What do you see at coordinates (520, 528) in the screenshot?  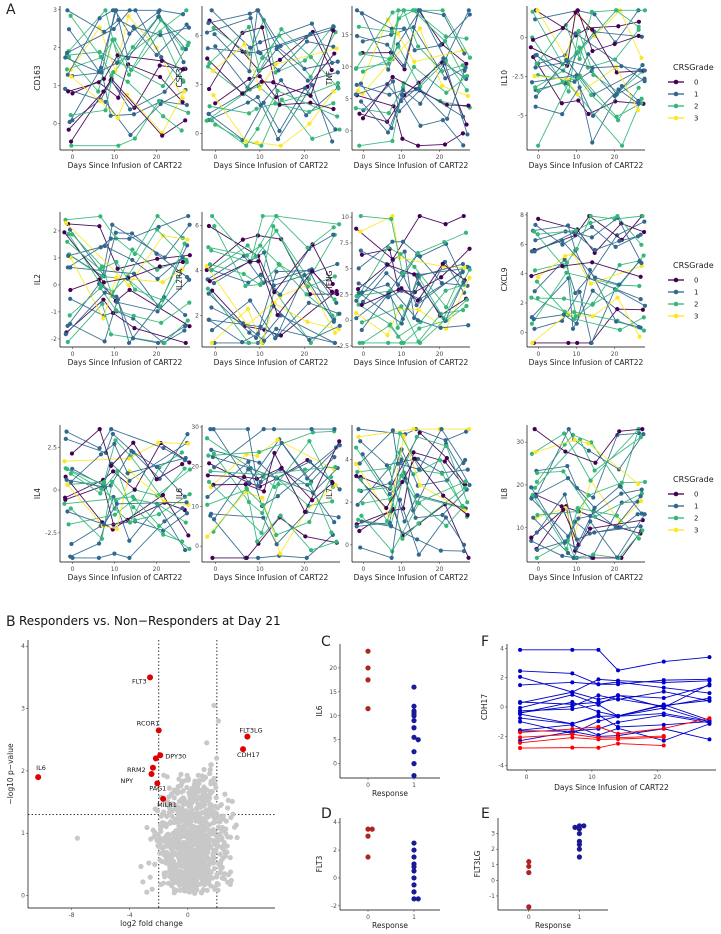 I see `y-tick-label: 10` at bounding box center [520, 528].